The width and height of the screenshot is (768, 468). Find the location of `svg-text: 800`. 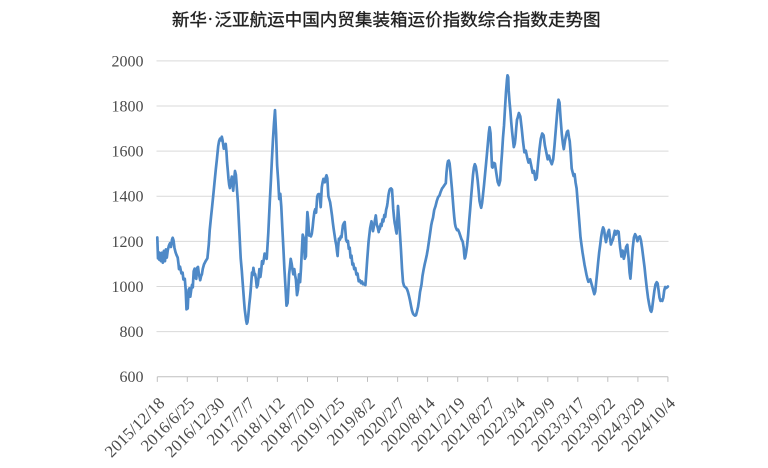

svg-text: 800 is located at coordinates (132, 332).